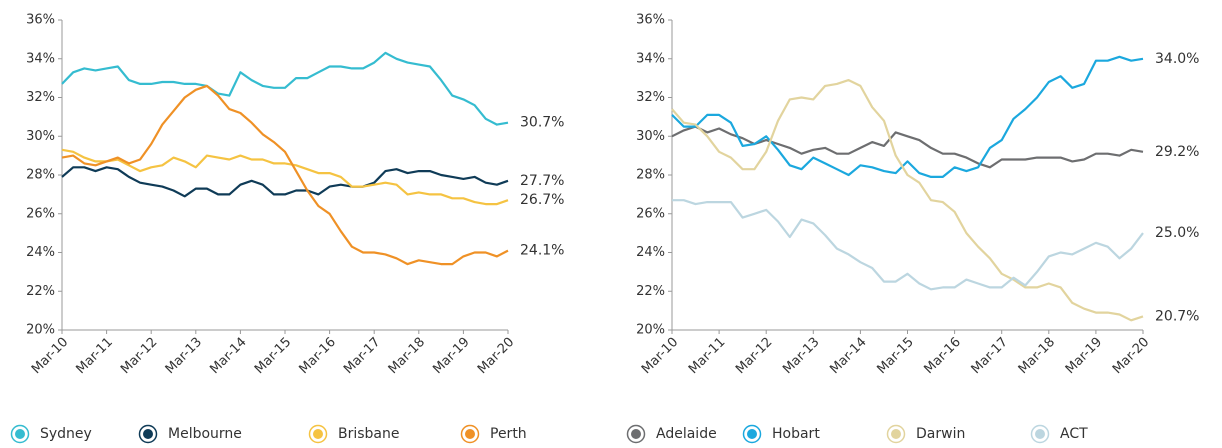 The image size is (1222, 448). What do you see at coordinates (1177, 233) in the screenshot?
I see `end-label: 25.0%` at bounding box center [1177, 233].